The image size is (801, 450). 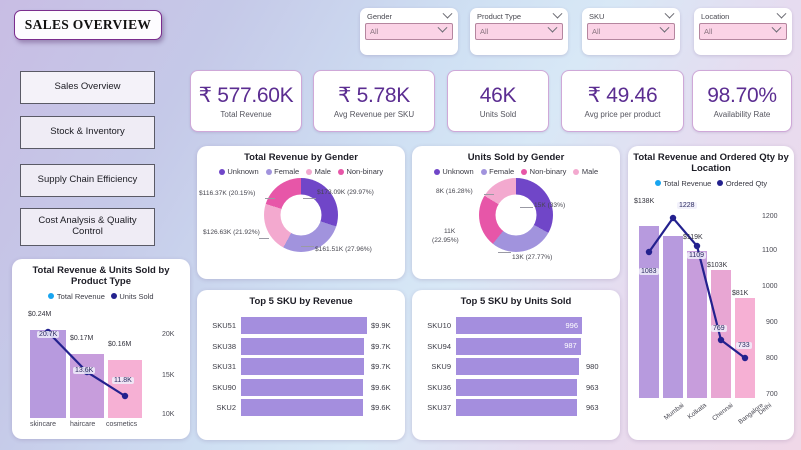 I want to click on donut-label-non-binary-1: 11K, so click(x=450, y=232).